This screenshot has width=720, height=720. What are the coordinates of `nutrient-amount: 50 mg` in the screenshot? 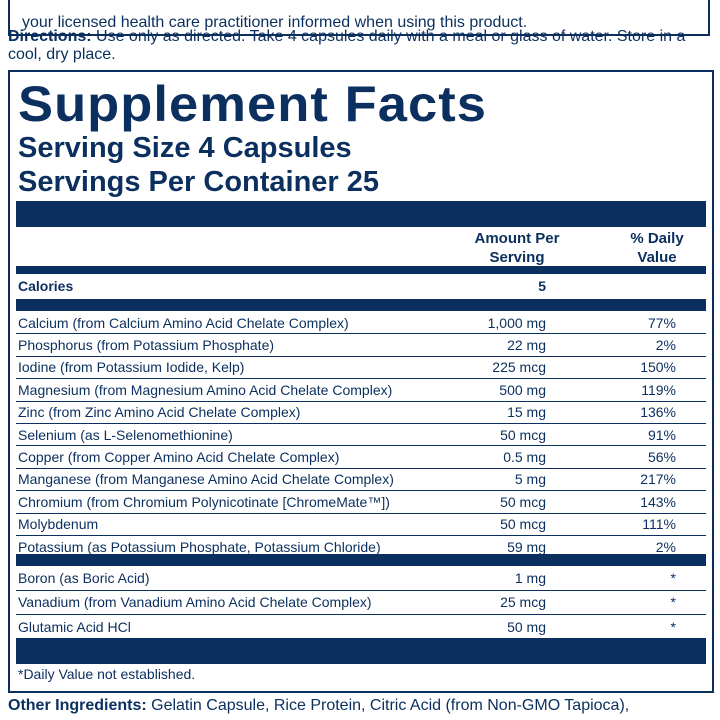 It's located at (526, 626).